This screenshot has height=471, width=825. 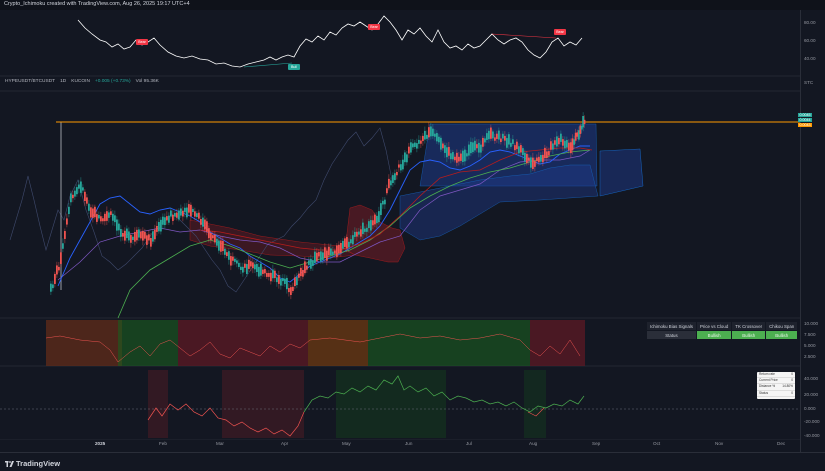 I want to click on osc-zone-red, so click(x=84, y=343).